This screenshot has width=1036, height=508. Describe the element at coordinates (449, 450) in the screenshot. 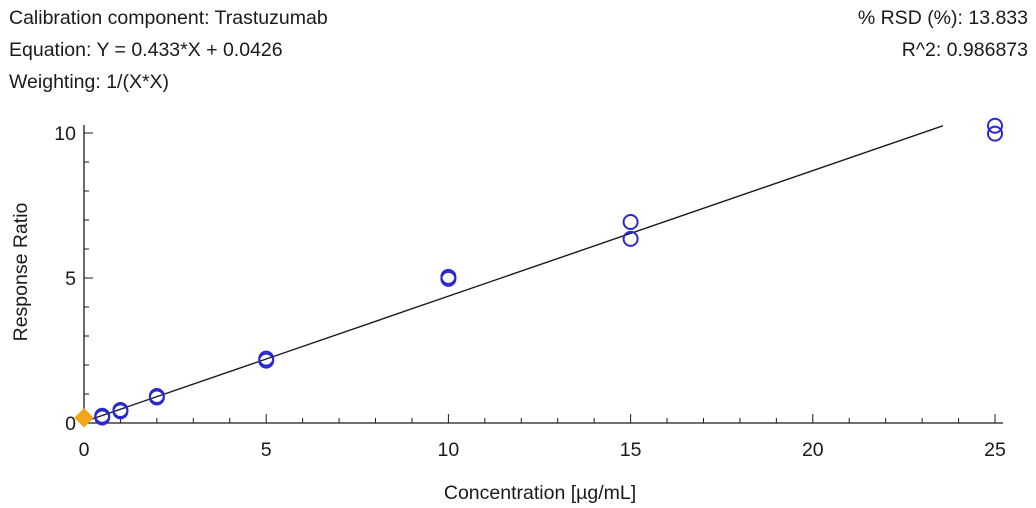

I see `x-tick-label: 10` at that location.